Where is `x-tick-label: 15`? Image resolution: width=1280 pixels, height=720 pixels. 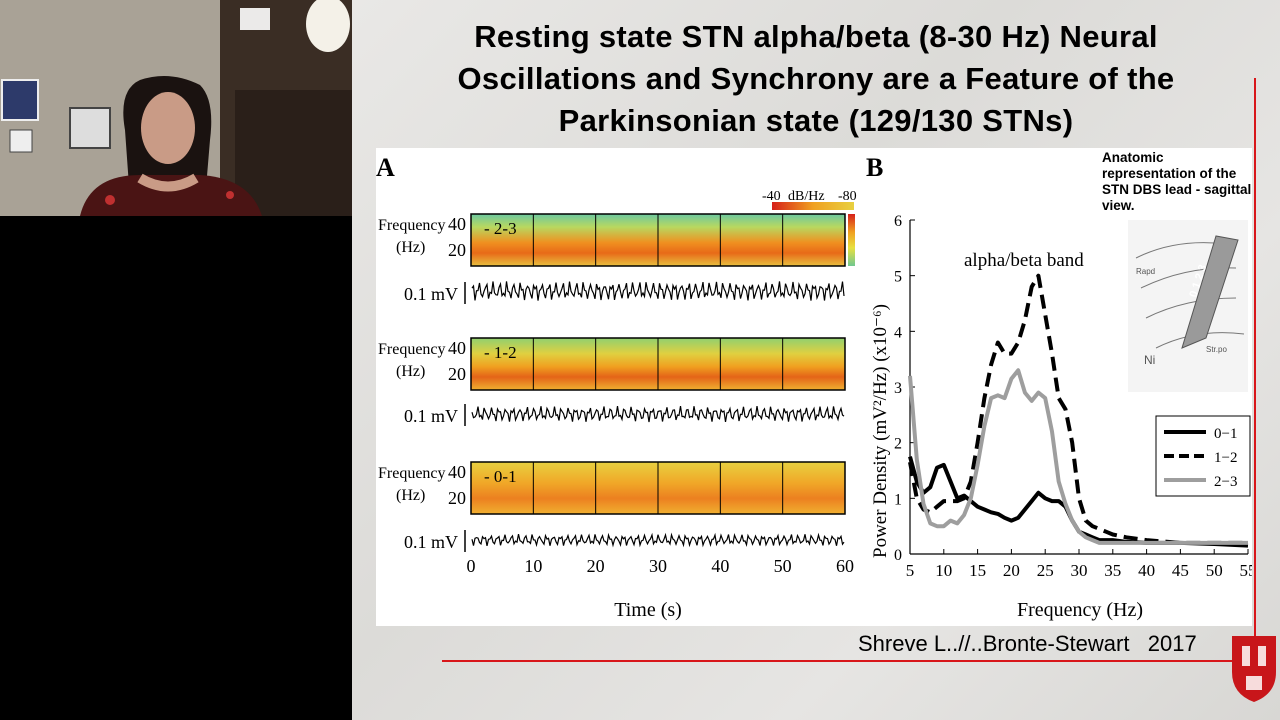
x-tick-label: 15 is located at coordinates (977, 570).